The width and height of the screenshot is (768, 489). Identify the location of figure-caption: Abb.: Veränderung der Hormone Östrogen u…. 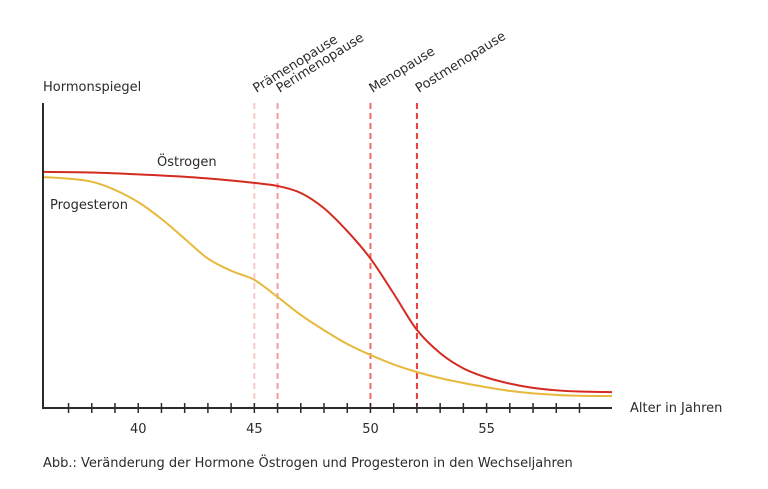
(308, 463).